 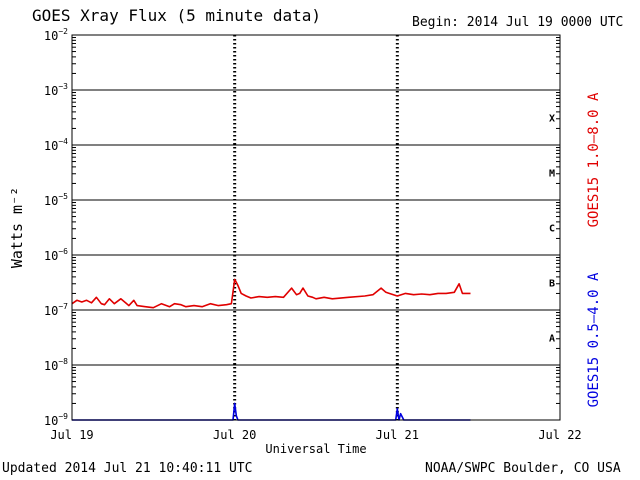 What do you see at coordinates (71, 435) in the screenshot?
I see `x-tick-label: Jul 19` at bounding box center [71, 435].